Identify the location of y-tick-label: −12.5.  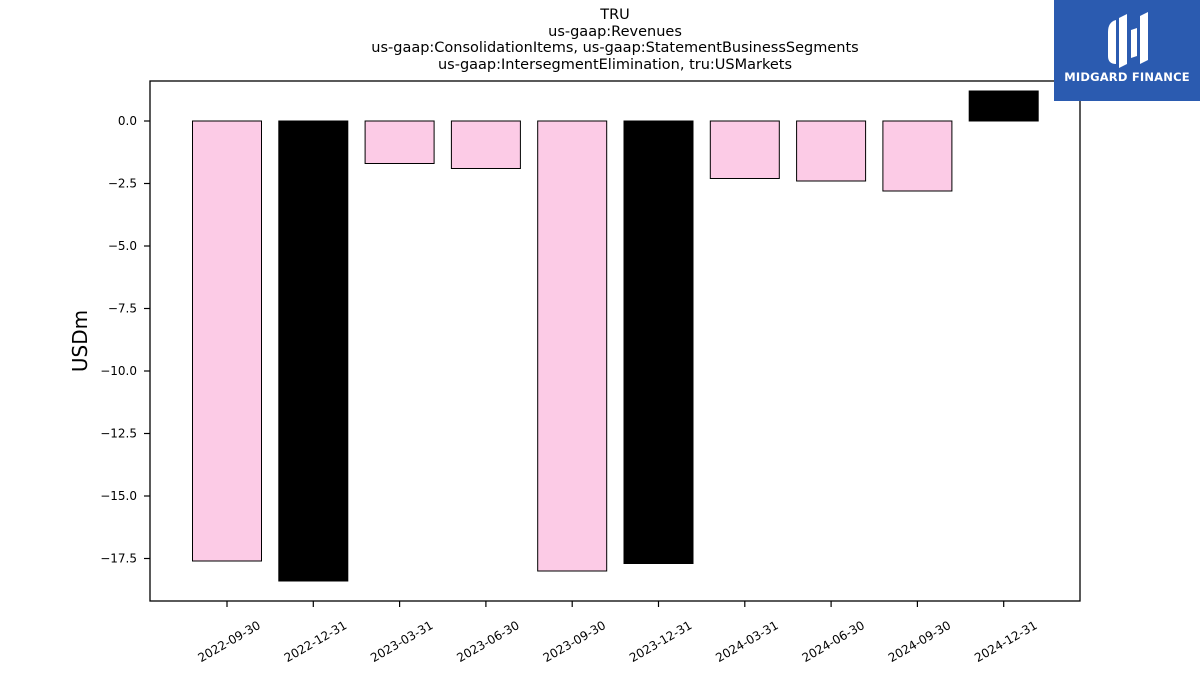
(118, 434).